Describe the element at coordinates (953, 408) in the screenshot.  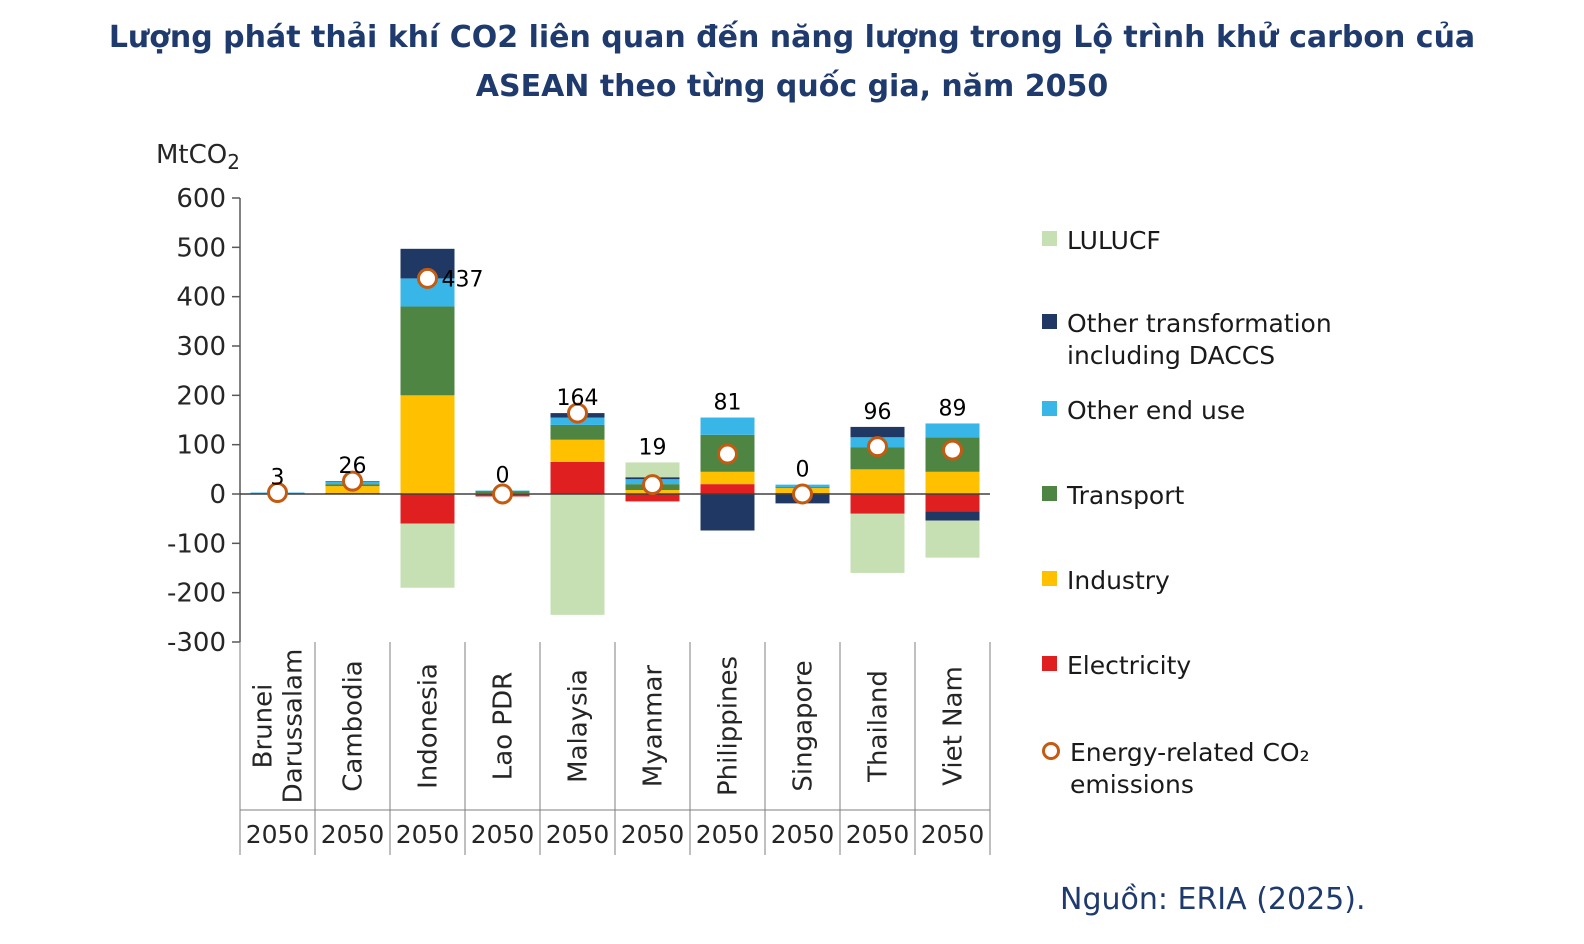
I see `value-label: 89` at that location.